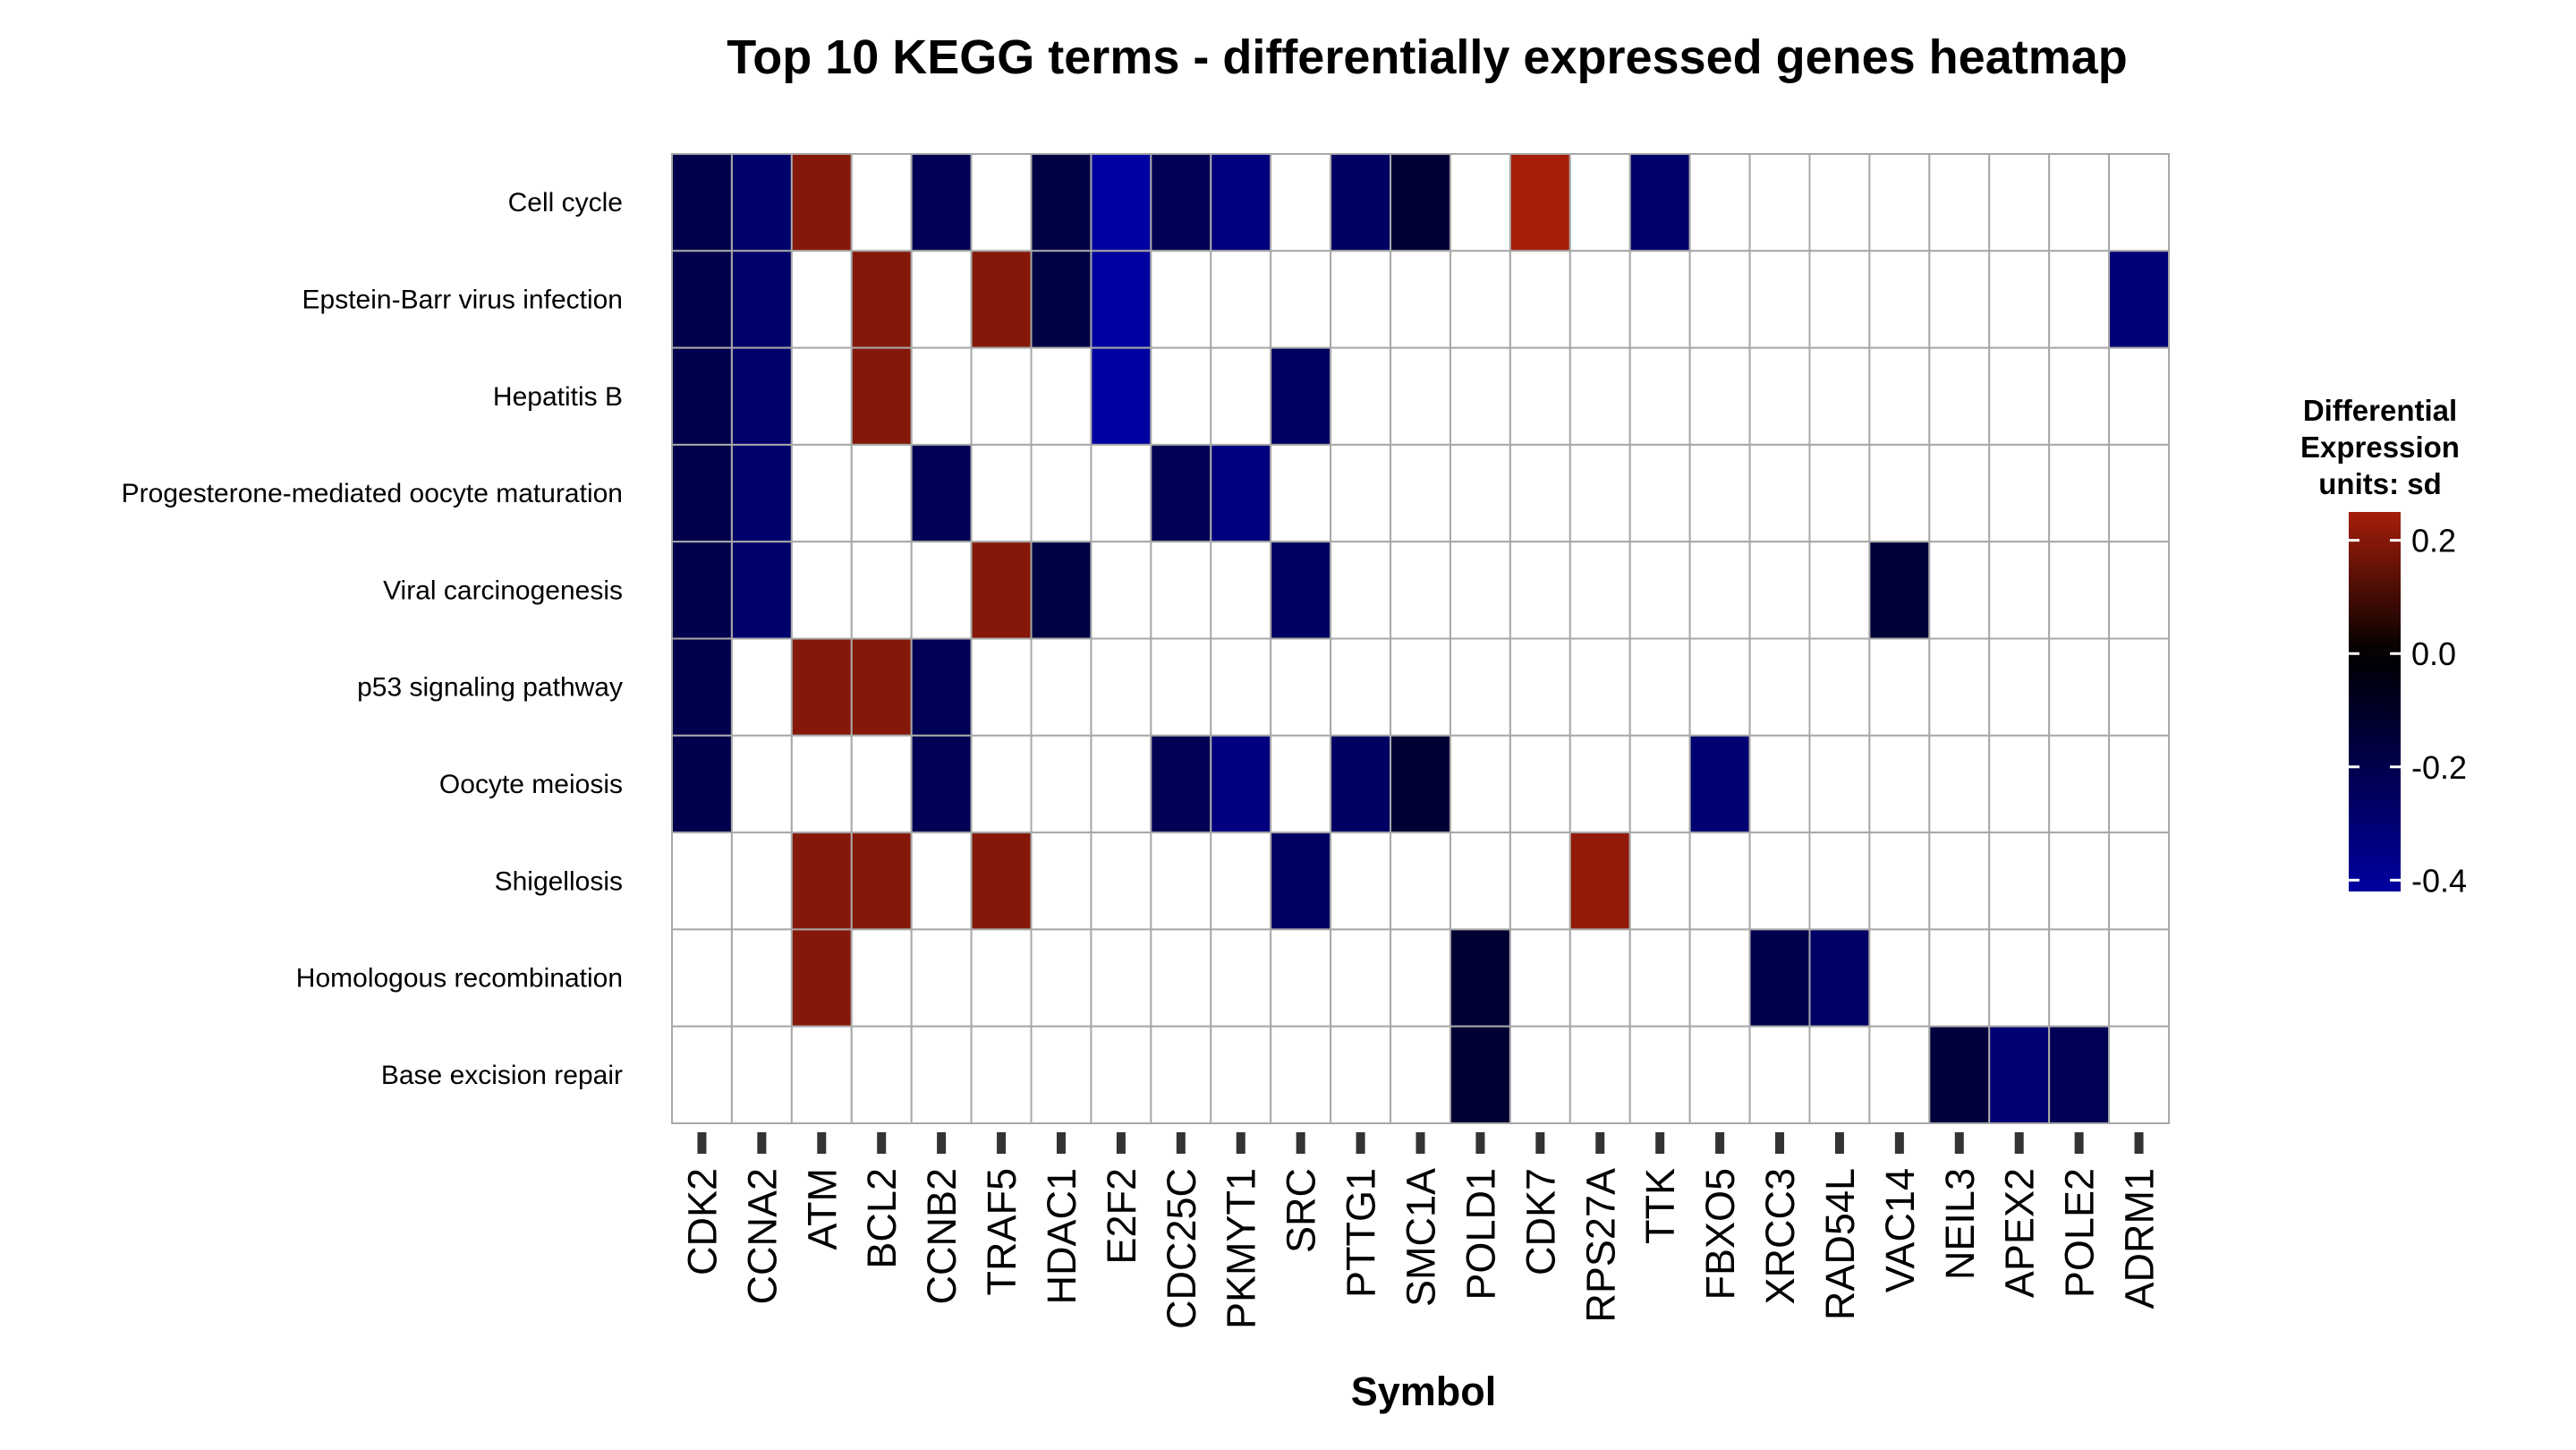 This screenshot has height=1450, width=2576. What do you see at coordinates (942, 1236) in the screenshot?
I see `x-tick-label: CCNB2` at bounding box center [942, 1236].